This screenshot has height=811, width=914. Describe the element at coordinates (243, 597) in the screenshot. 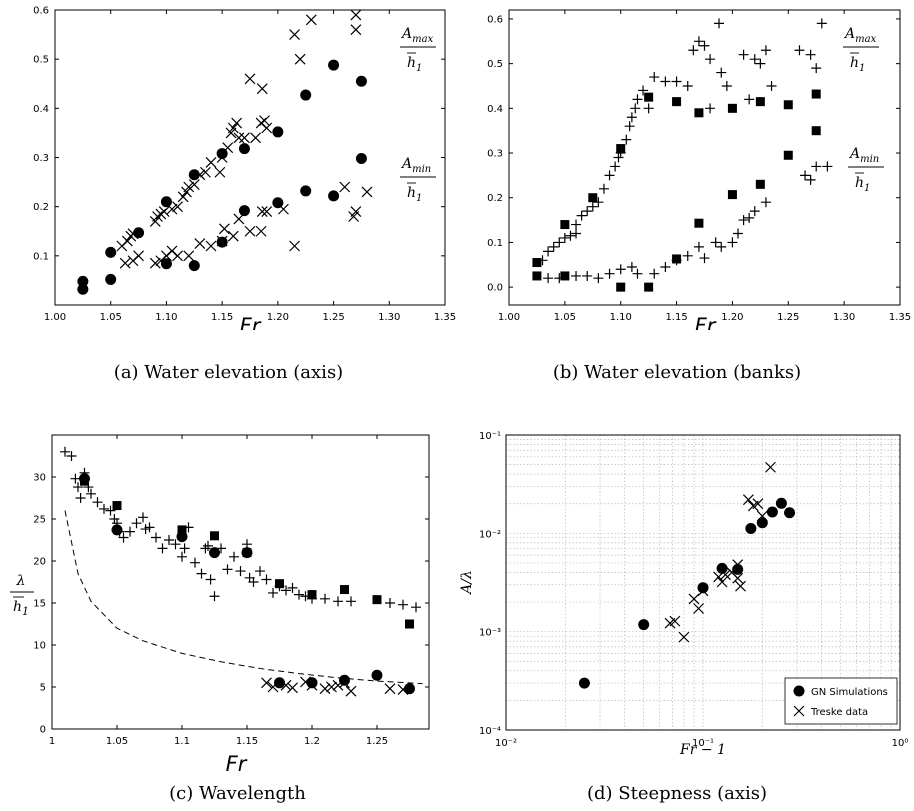

I see `theory-curve-dashed` at that location.